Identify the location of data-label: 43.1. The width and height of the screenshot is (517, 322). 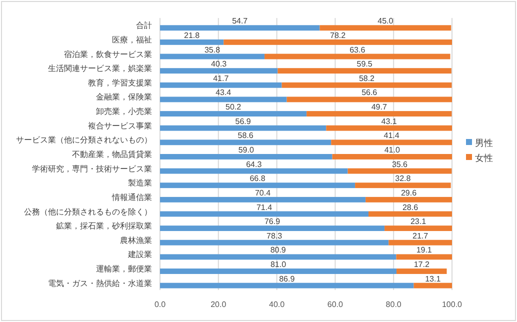
(389, 121).